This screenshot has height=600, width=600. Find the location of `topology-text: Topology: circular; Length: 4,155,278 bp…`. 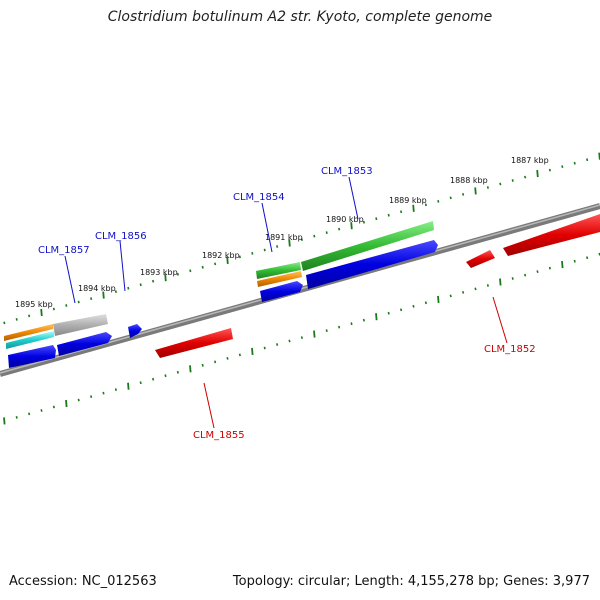

topology-text: Topology: circular; Length: 4,155,278 bp… is located at coordinates (411, 581).